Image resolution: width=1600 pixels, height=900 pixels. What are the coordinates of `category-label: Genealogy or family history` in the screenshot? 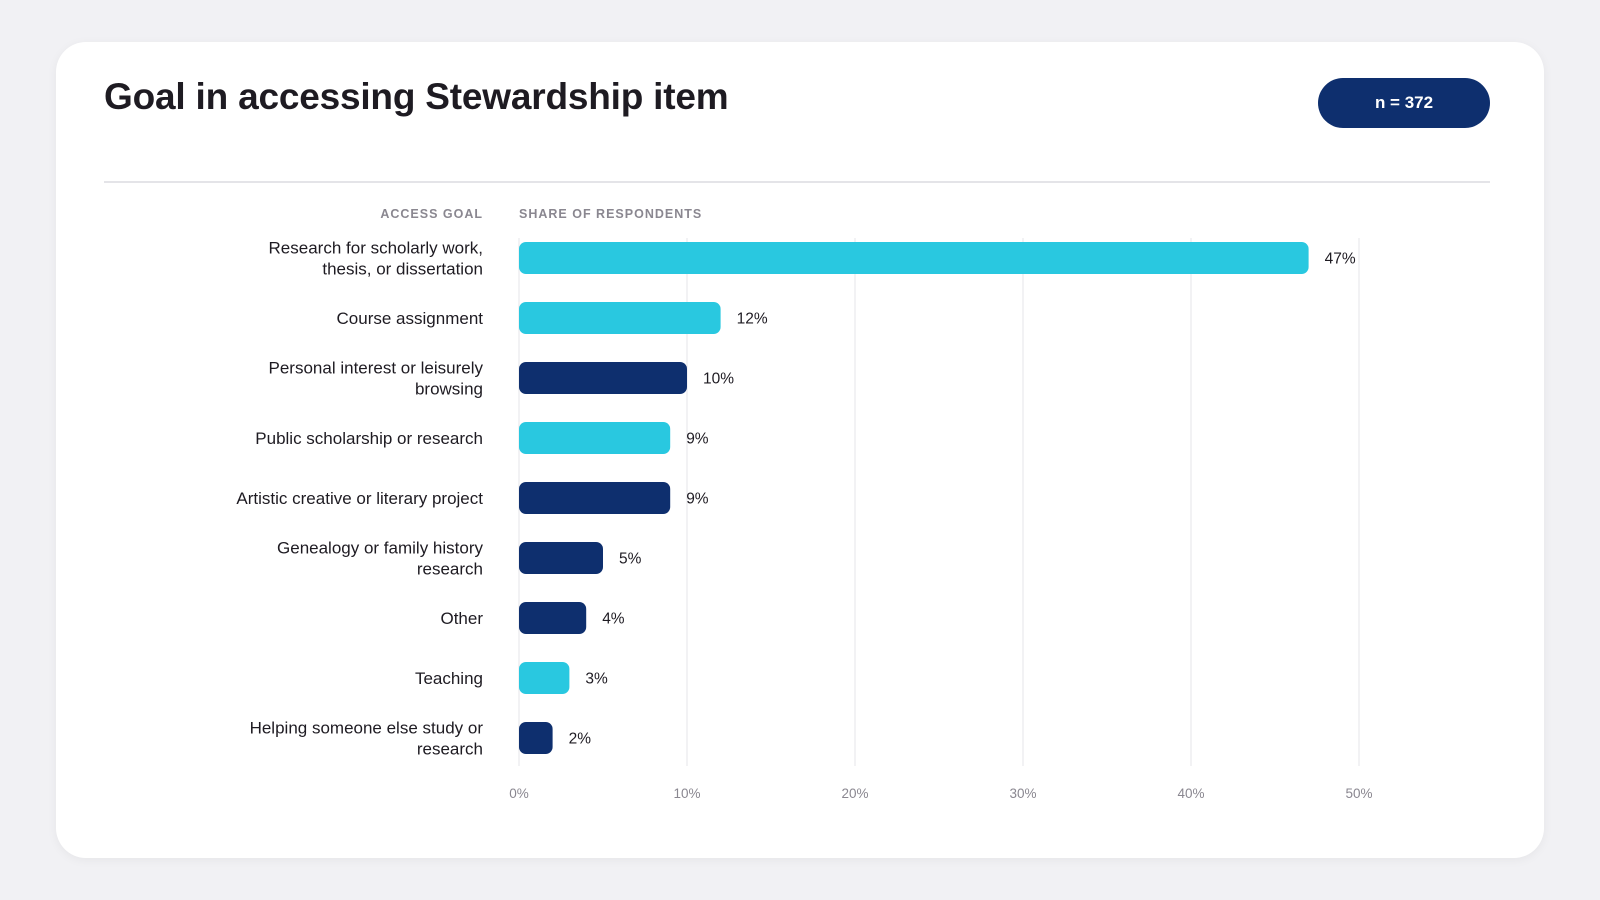 It's located at (380, 548).